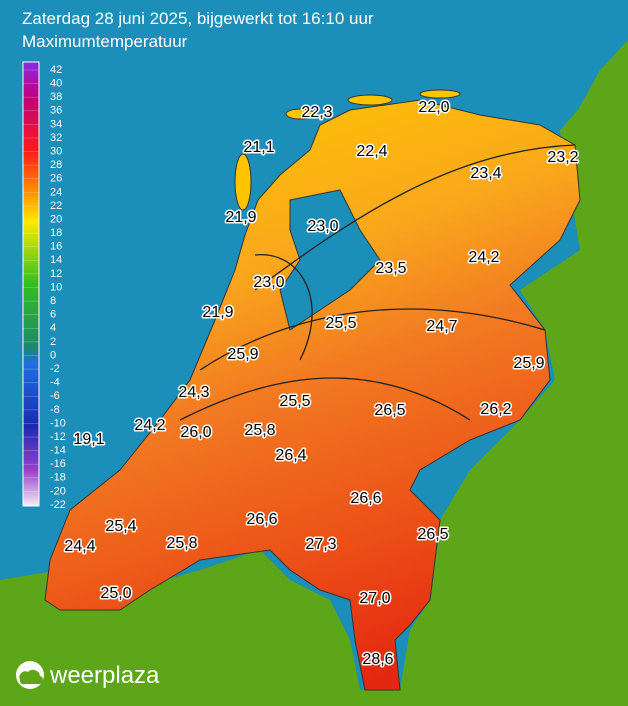 The width and height of the screenshot is (628, 706). I want to click on ijsselmeer, so click(330, 260).